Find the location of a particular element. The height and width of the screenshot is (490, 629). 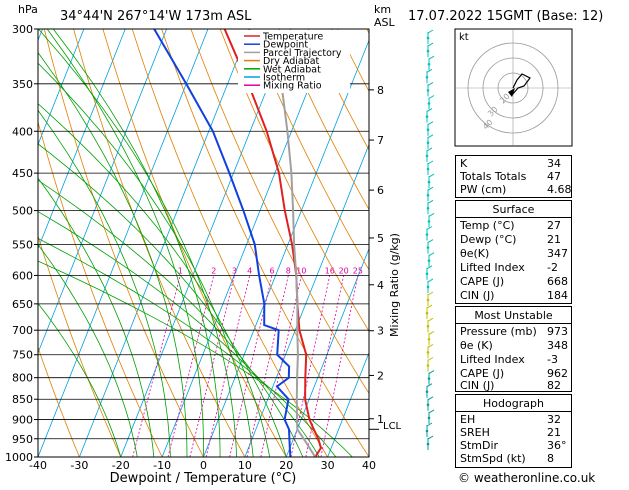

index-value: 34 is located at coordinates (554, 163).